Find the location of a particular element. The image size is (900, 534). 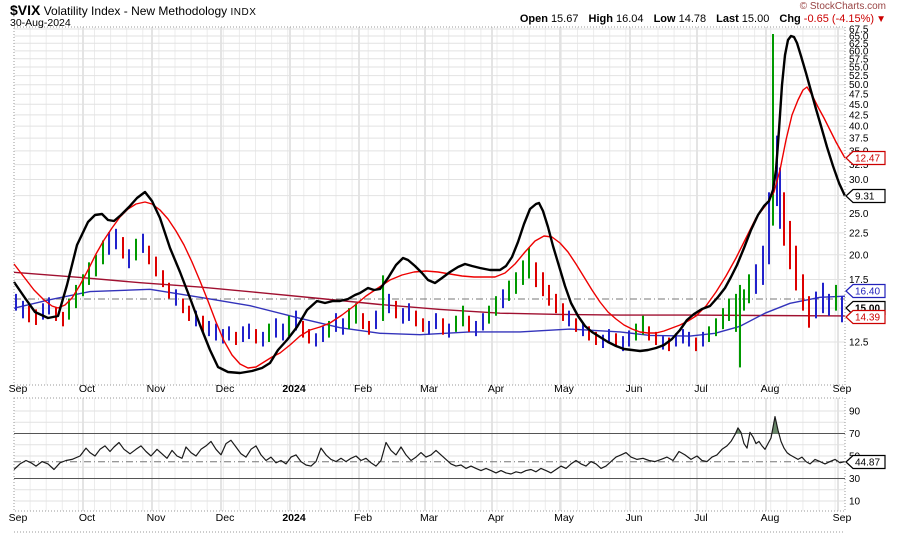

price-tag-label: 9.31 is located at coordinates (865, 197).